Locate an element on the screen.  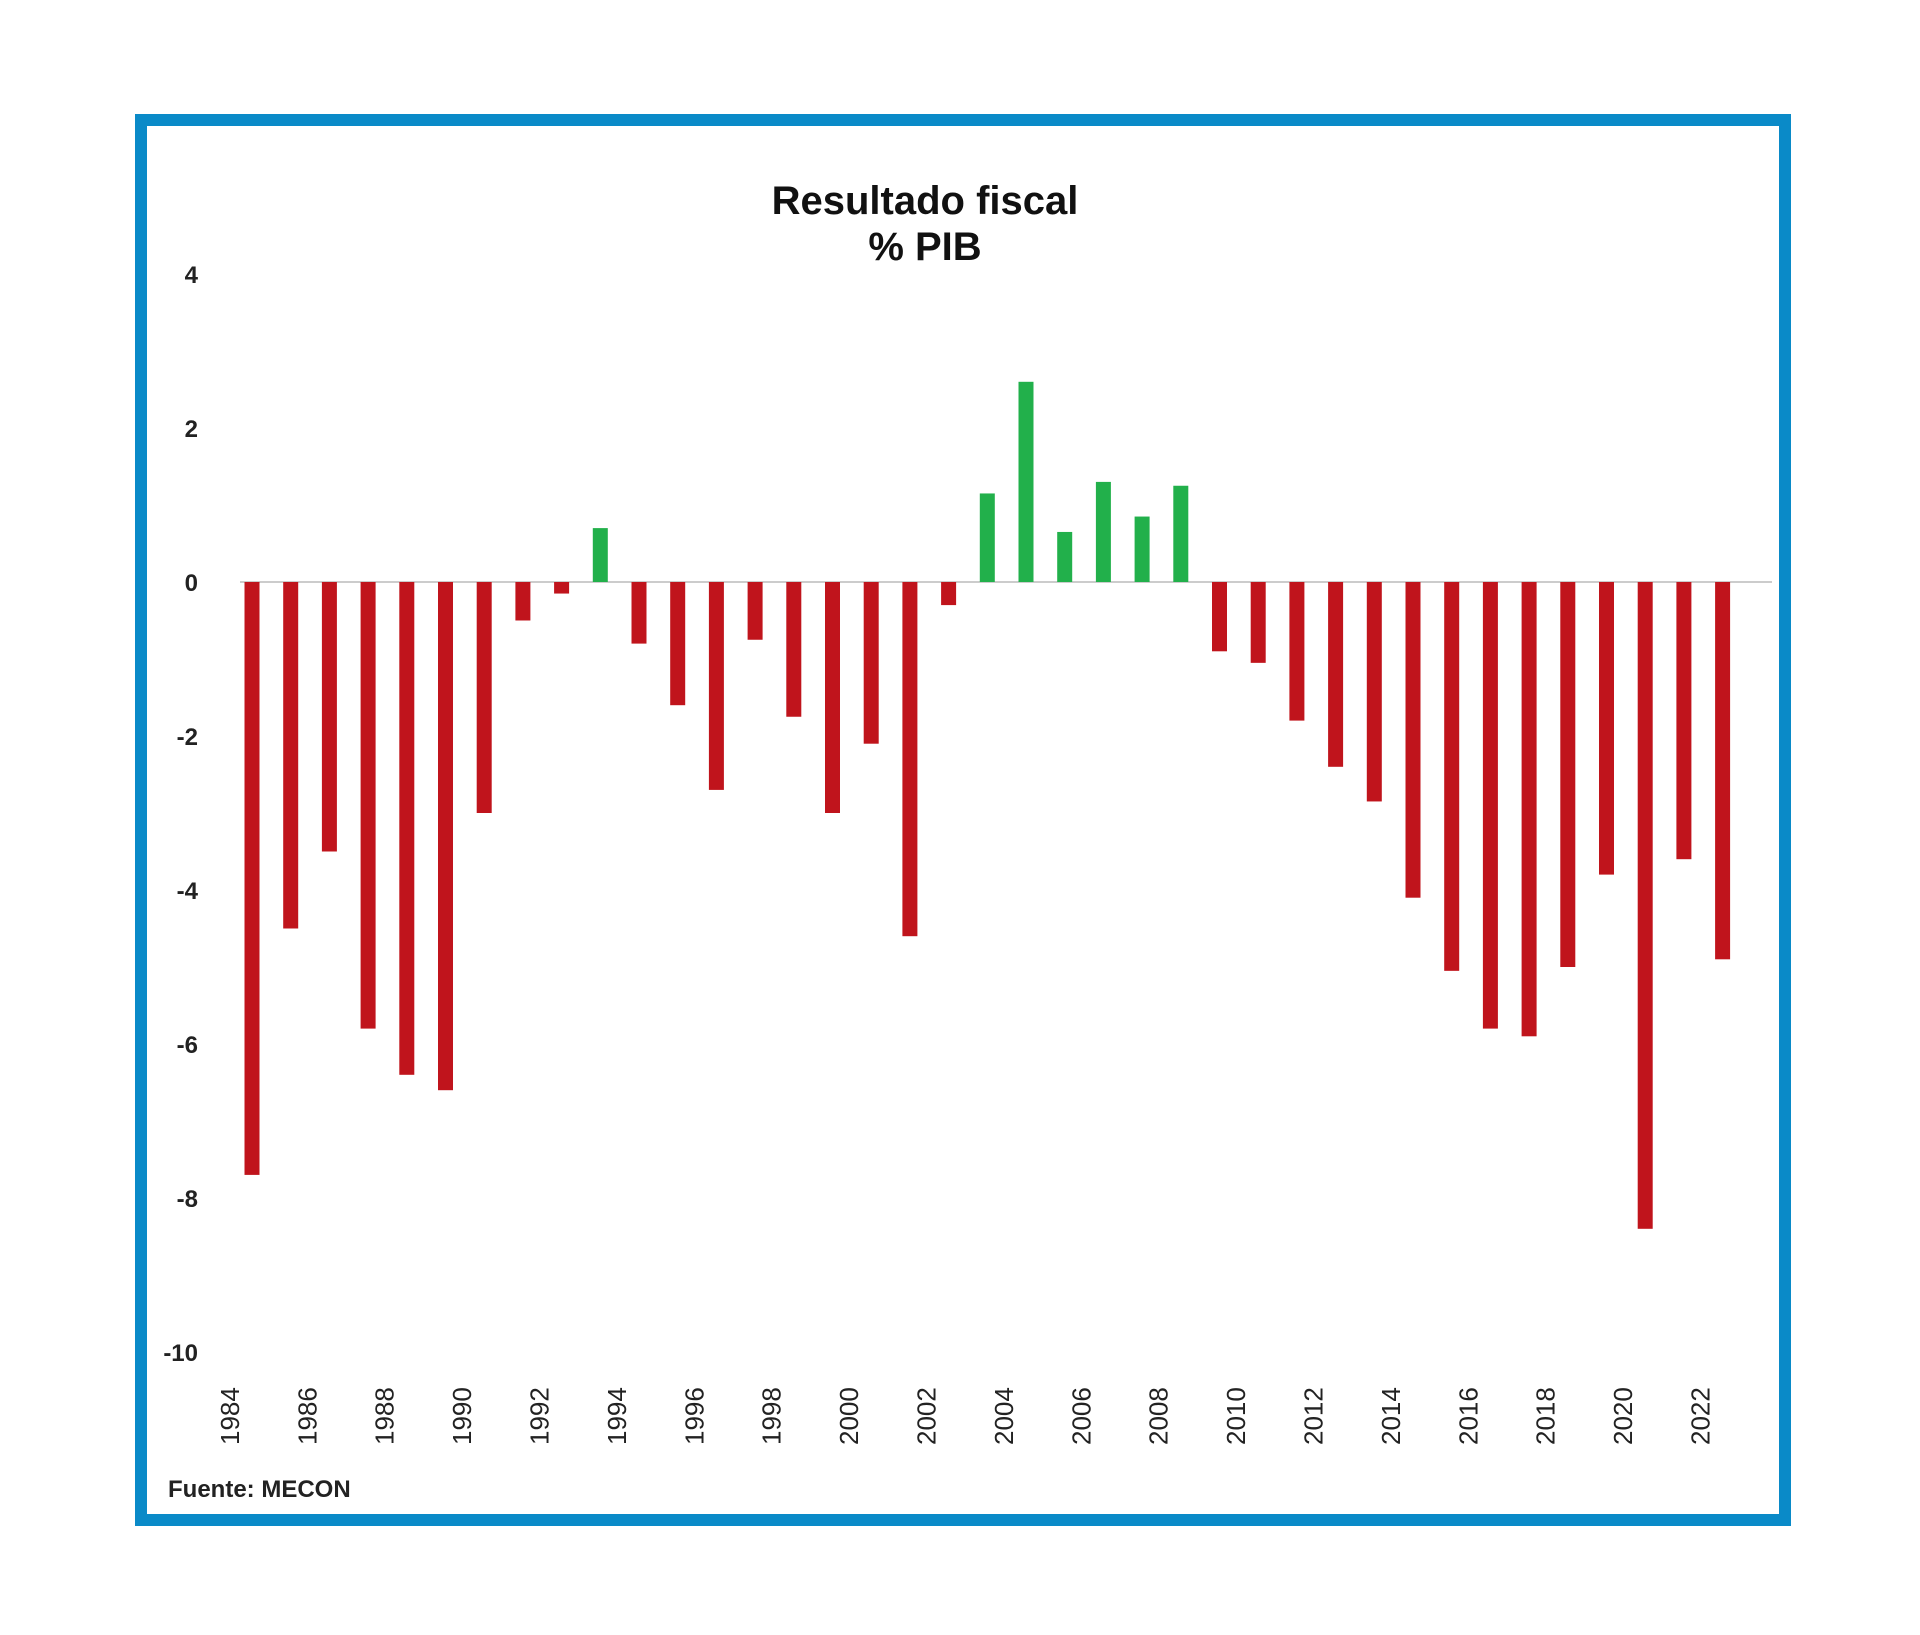
bar-1995 is located at coordinates (678, 644).